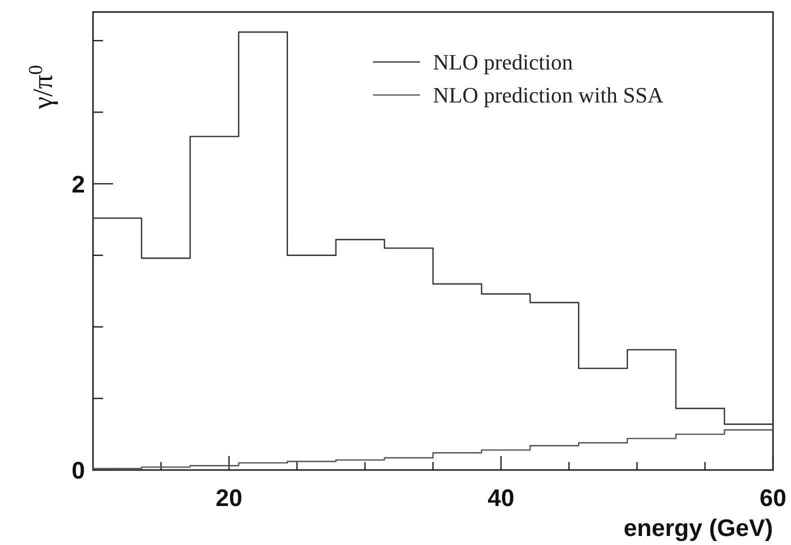 The height and width of the screenshot is (545, 791). I want to click on x-tick-label: 60, so click(773, 498).